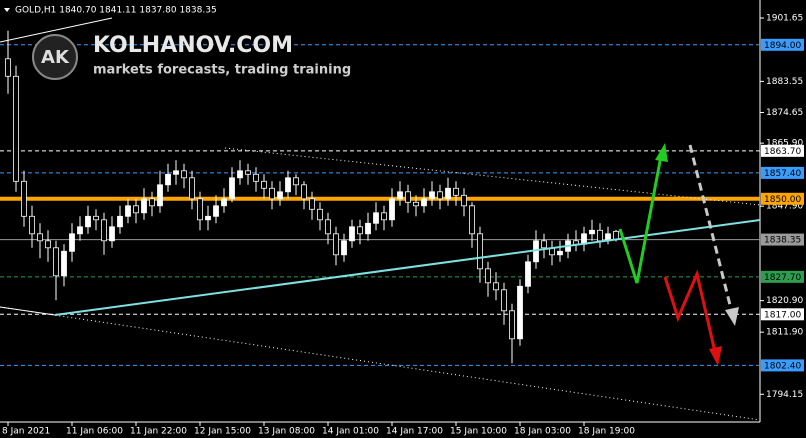 This screenshot has height=438, width=806. I want to click on level-label: 1894.00, so click(782, 46).